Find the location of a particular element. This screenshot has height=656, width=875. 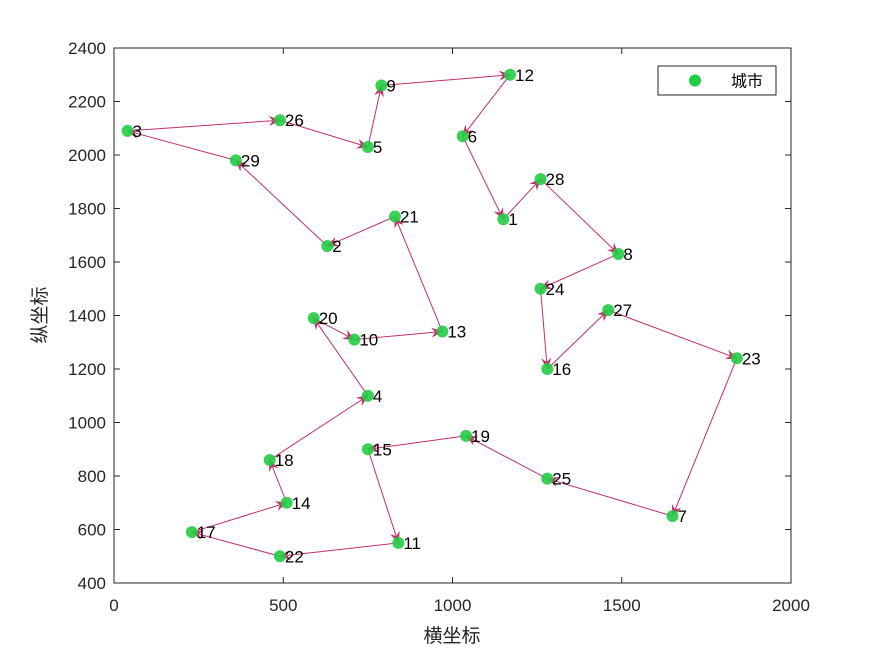

y-tick-label: 400 is located at coordinates (92, 583).